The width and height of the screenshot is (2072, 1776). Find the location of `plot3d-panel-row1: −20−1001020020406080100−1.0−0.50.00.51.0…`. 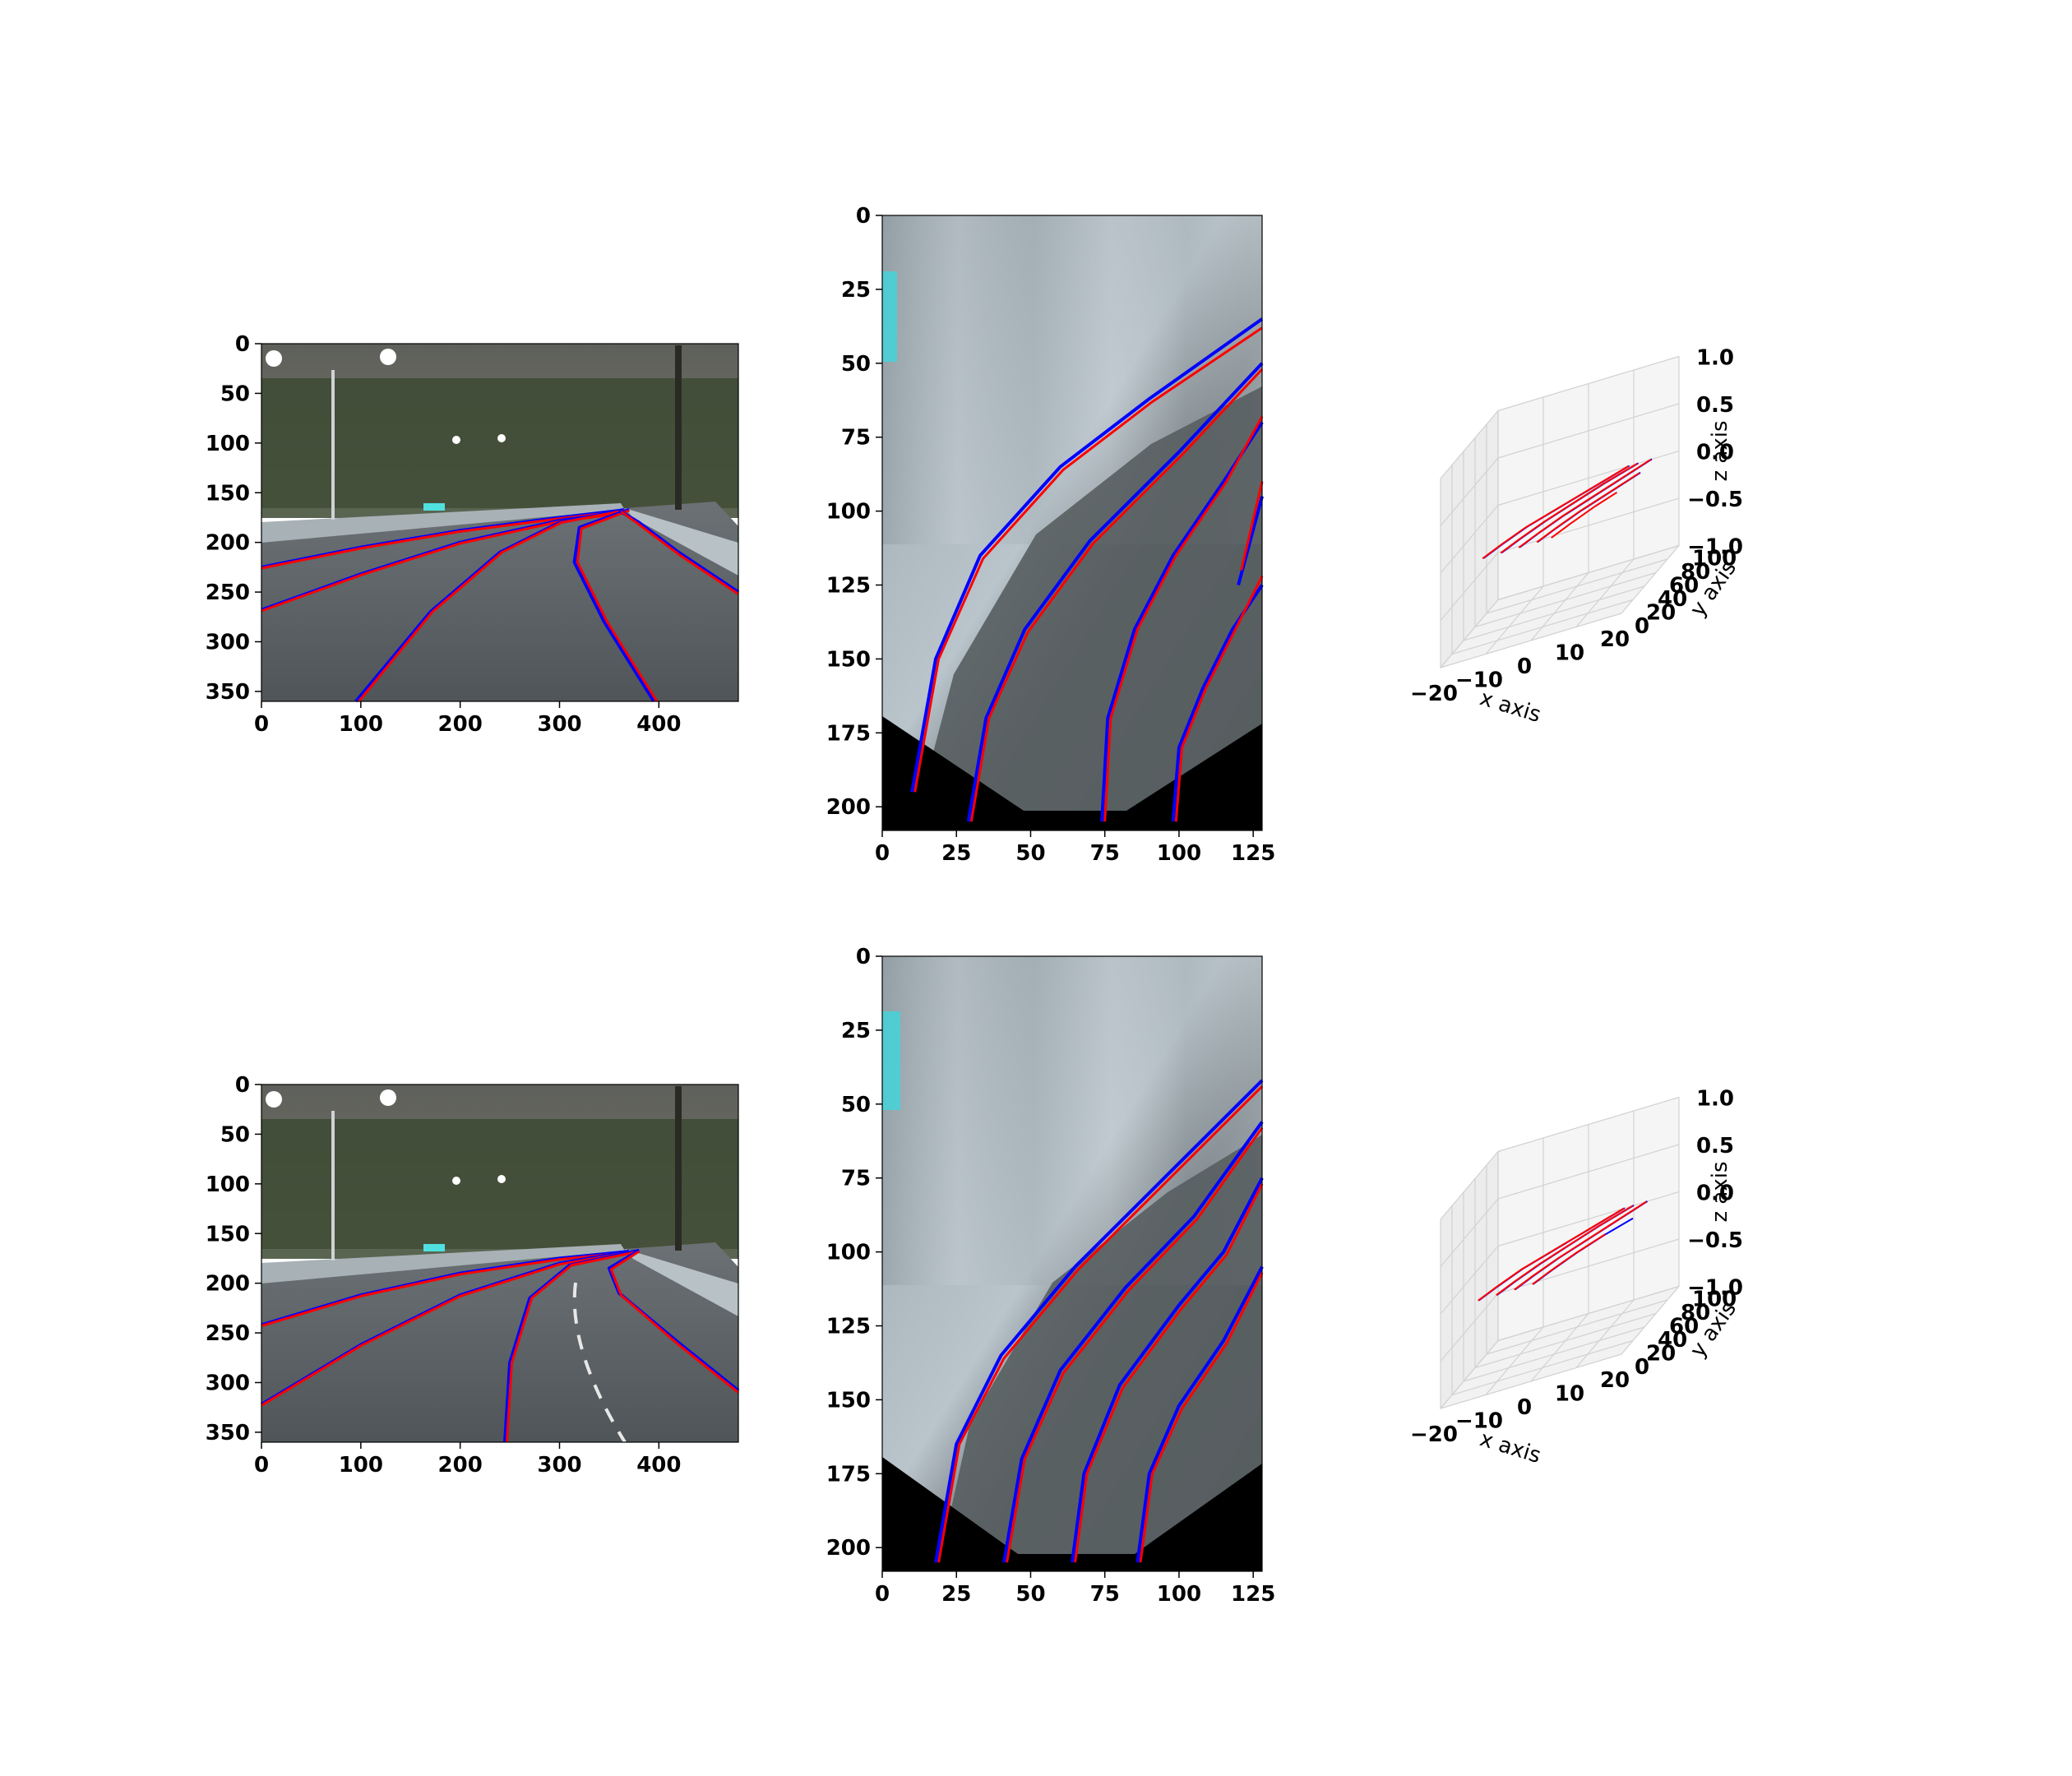

plot3d-panel-row1: −20−1001020020406080100−1.0−0.50.00.51.0… is located at coordinates (1576, 537).